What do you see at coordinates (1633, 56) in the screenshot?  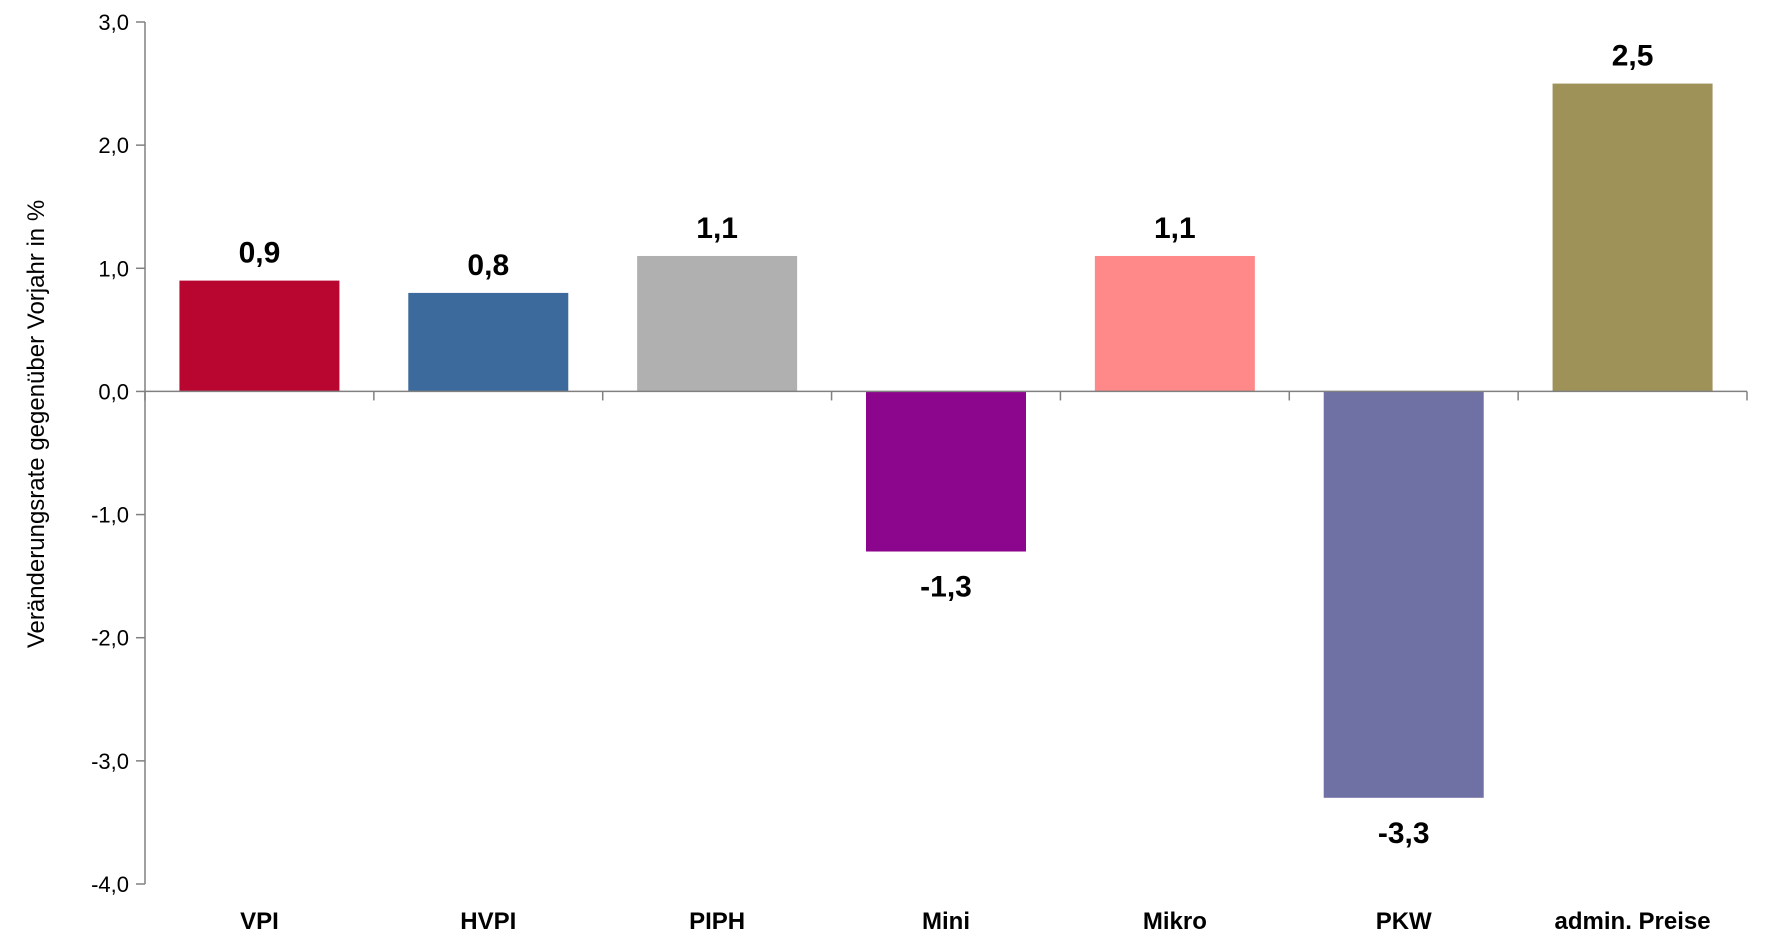 I see `data-label: 2,5` at bounding box center [1633, 56].